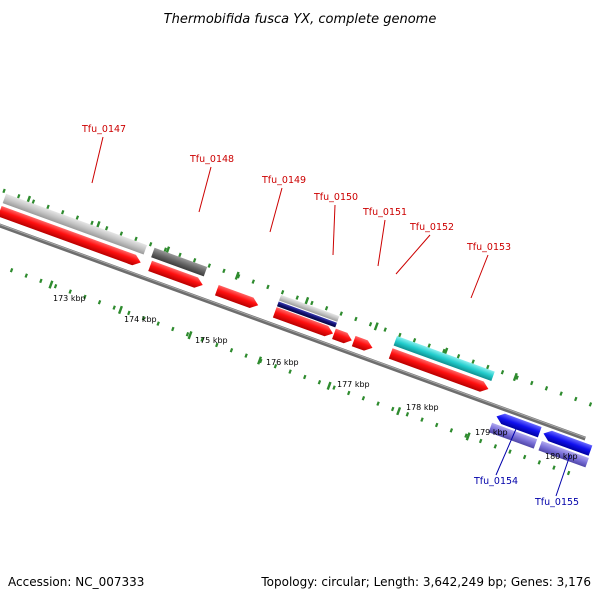  Describe the element at coordinates (495, 481) in the screenshot. I see `gene-label: Tfu_0154` at that location.